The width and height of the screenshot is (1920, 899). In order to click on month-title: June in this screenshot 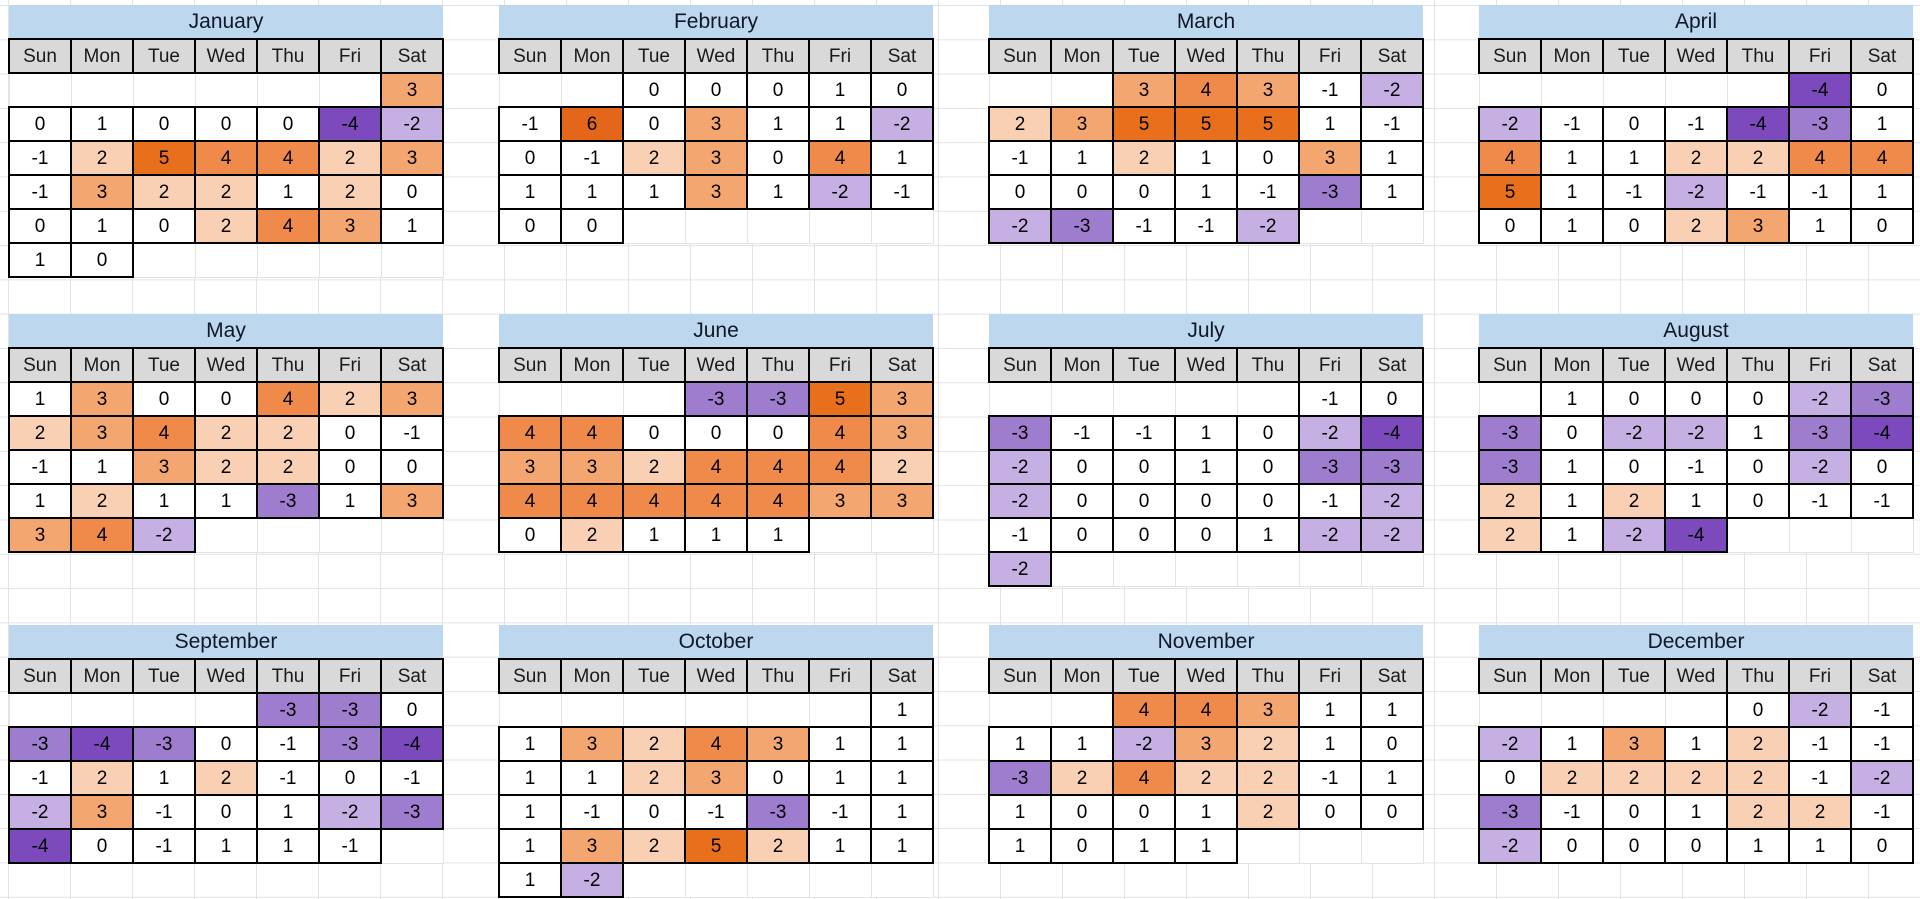, I will do `click(716, 331)`.